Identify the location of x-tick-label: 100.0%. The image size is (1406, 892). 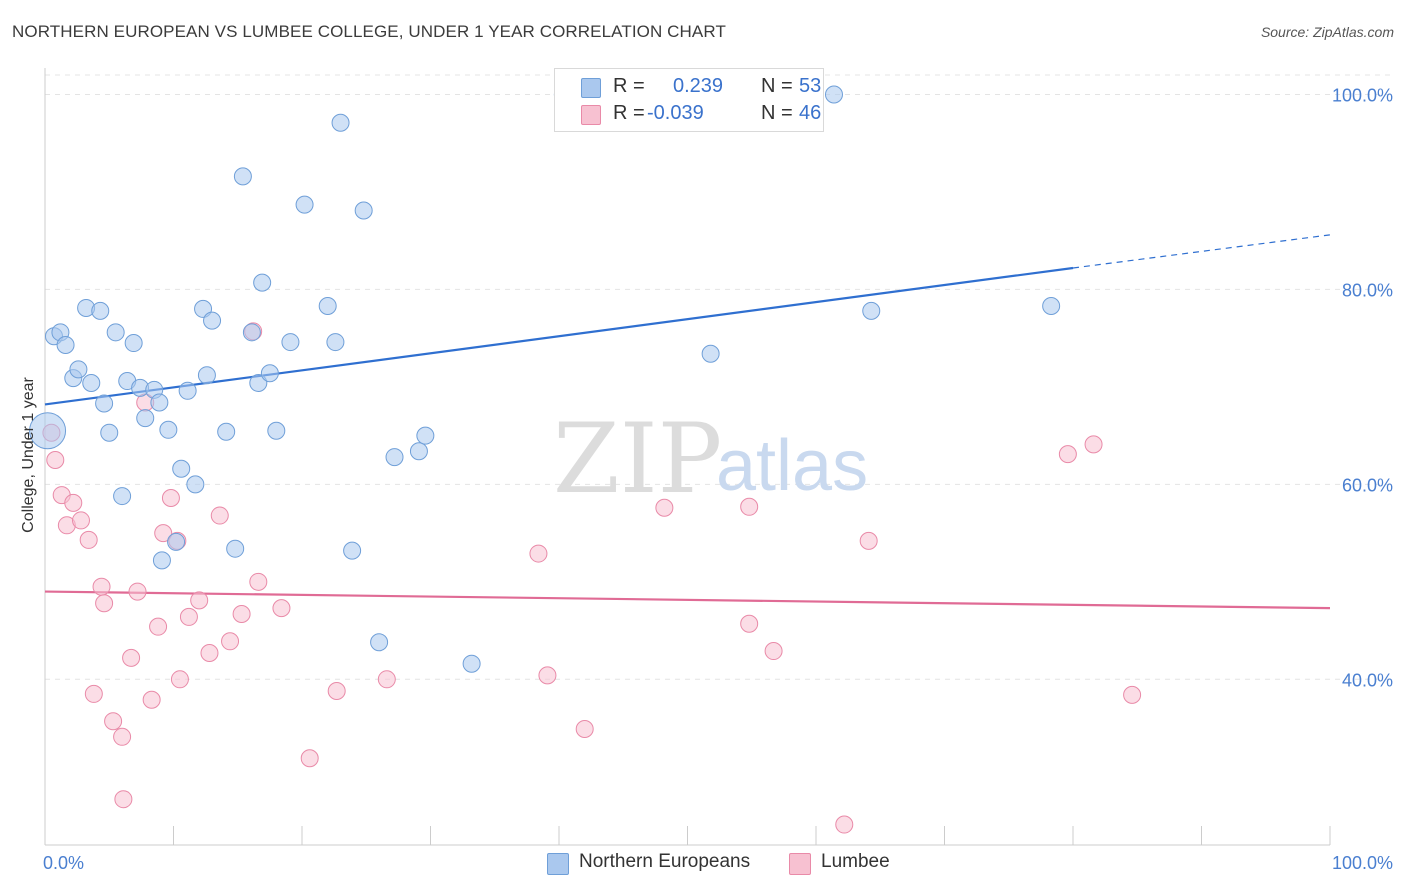
(1362, 863).